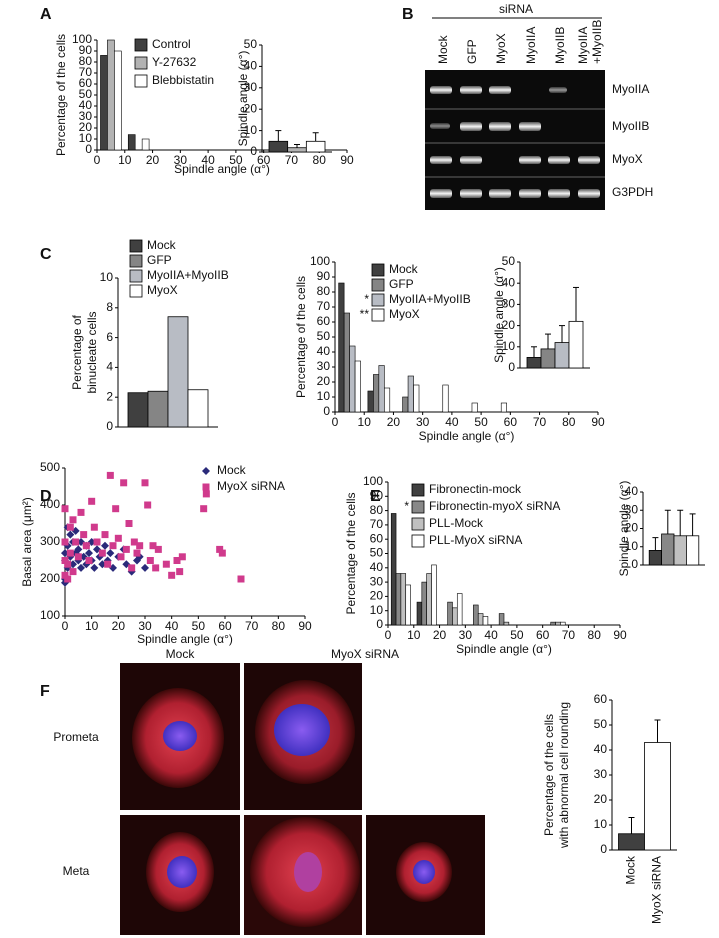  Describe the element at coordinates (174, 62) in the screenshot. I see `legend-label: Y-27632` at that location.